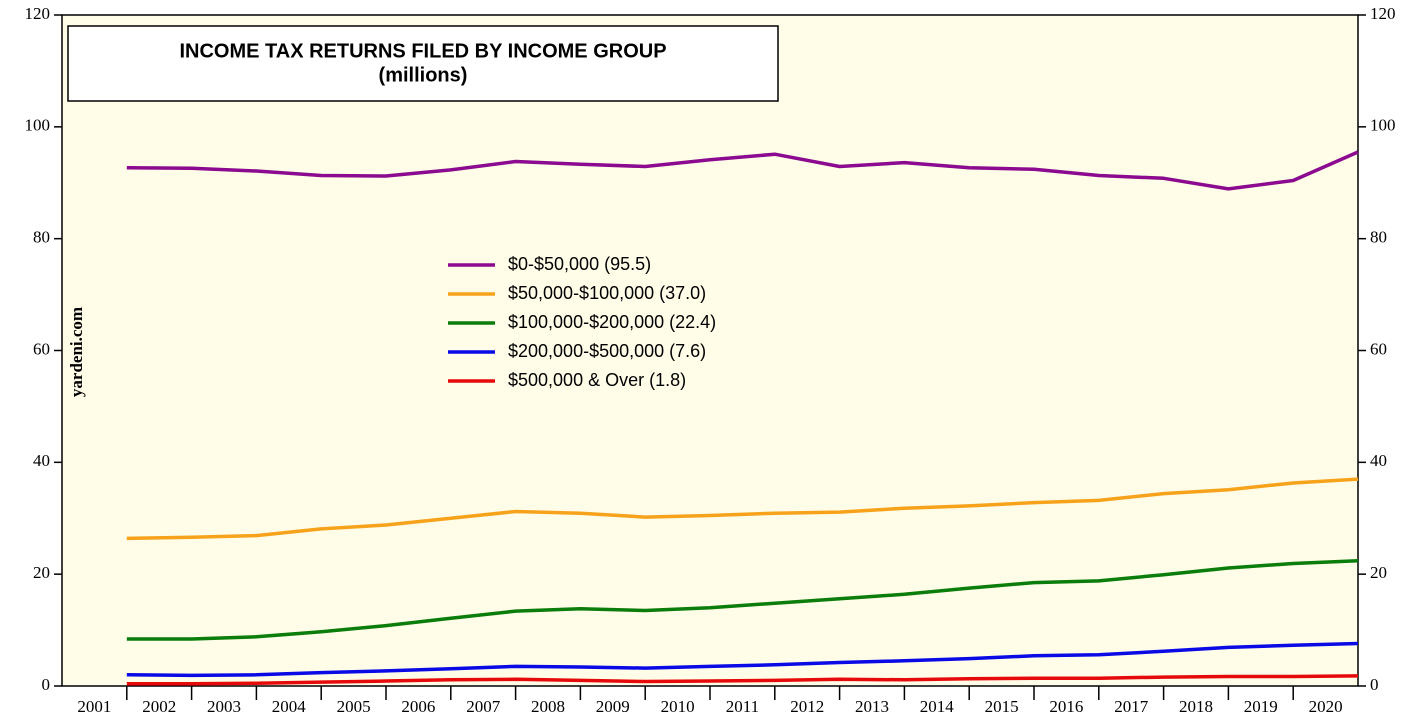 Image resolution: width=1427 pixels, height=721 pixels. I want to click on x-tick-label: 2010, so click(678, 706).